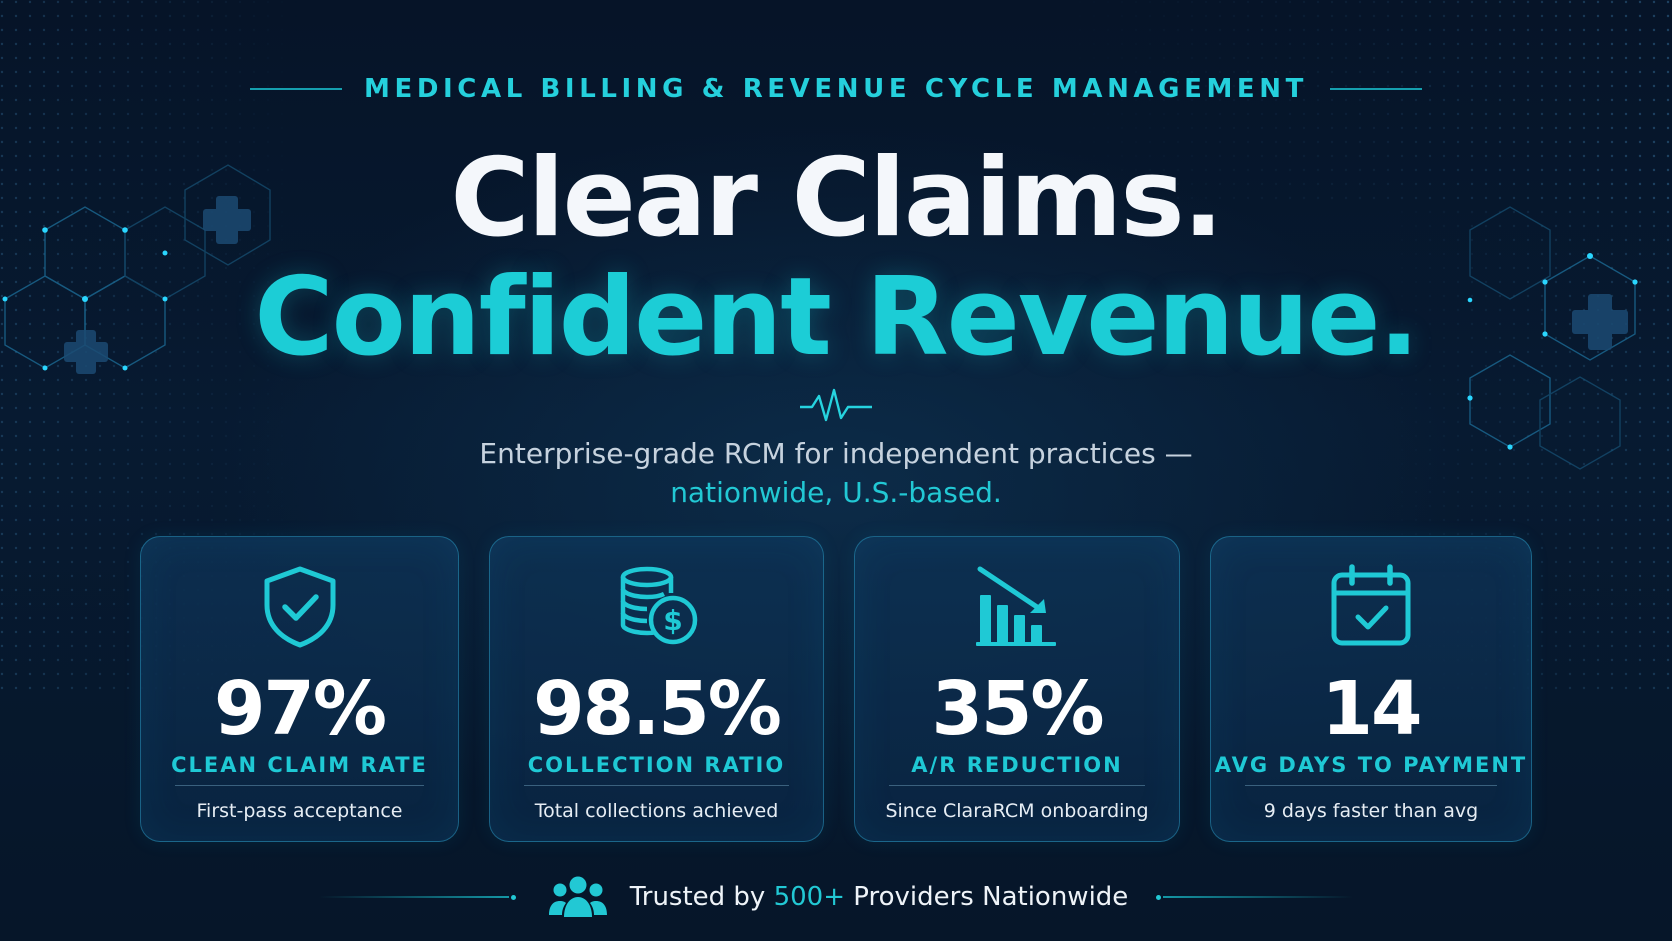 The width and height of the screenshot is (1672, 941). I want to click on stat-value: 35%, so click(1017, 709).